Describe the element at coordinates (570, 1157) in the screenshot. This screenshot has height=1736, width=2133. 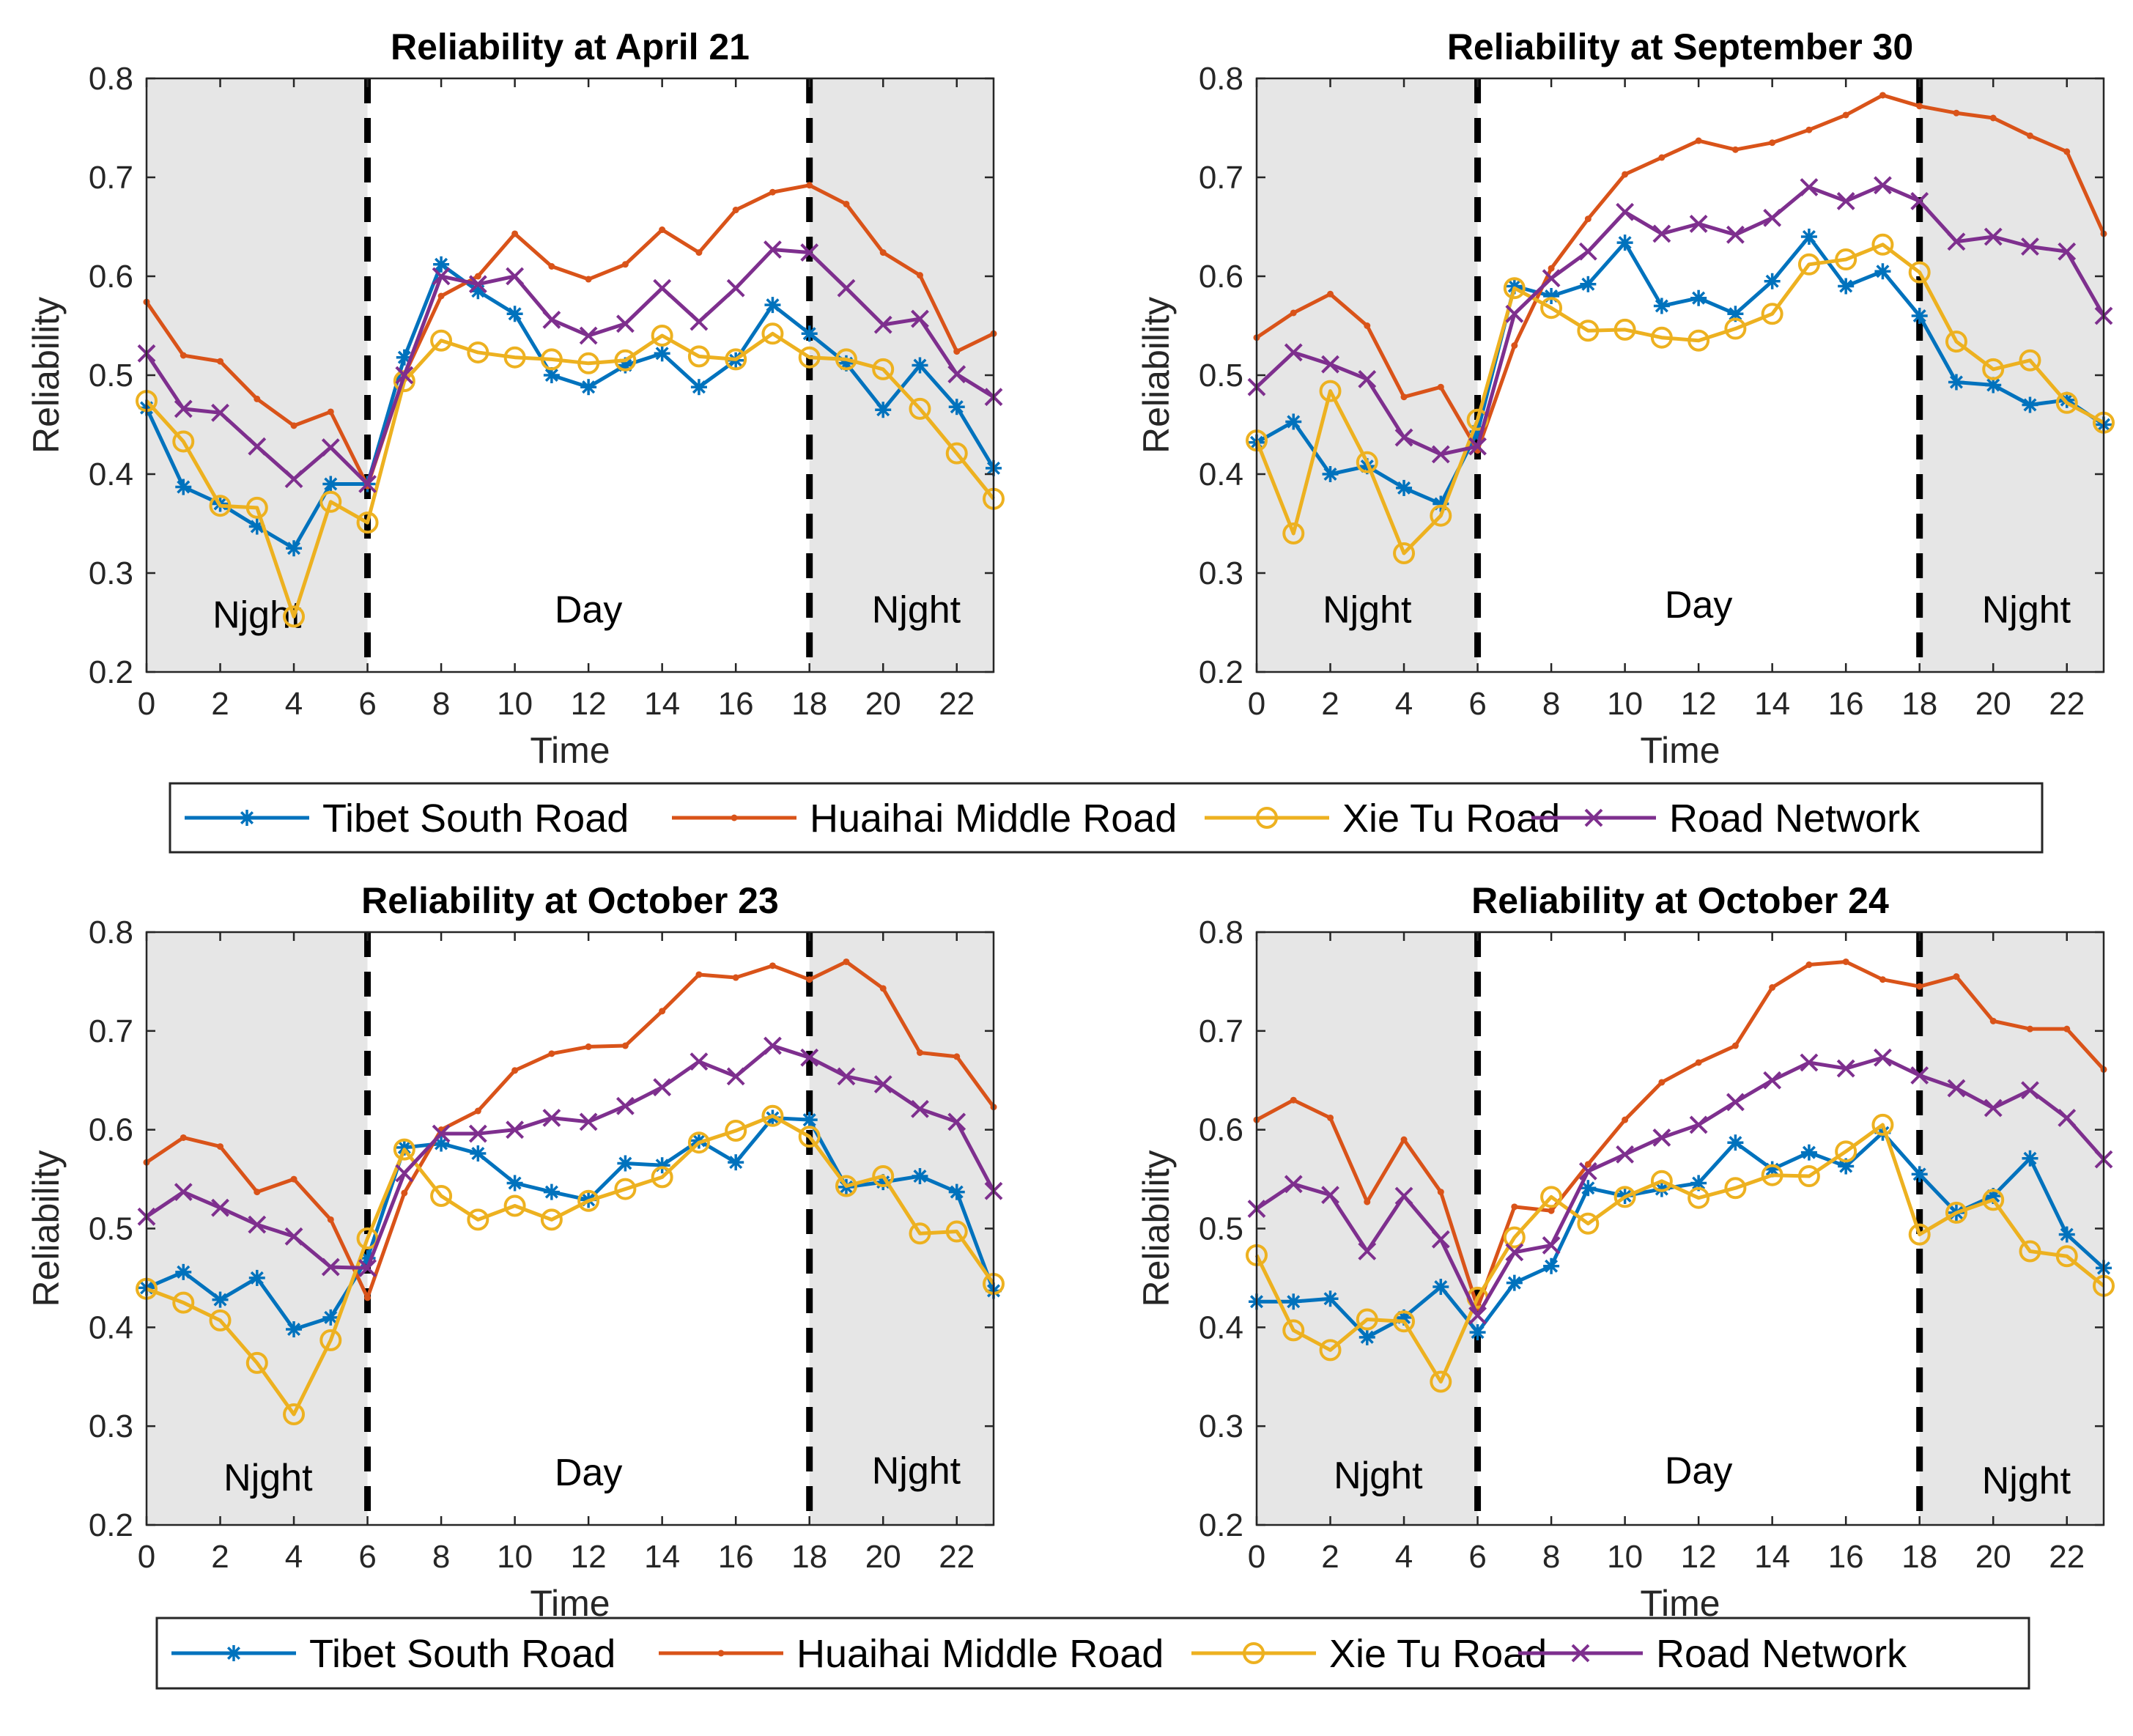
I see `series-line-road-network` at that location.